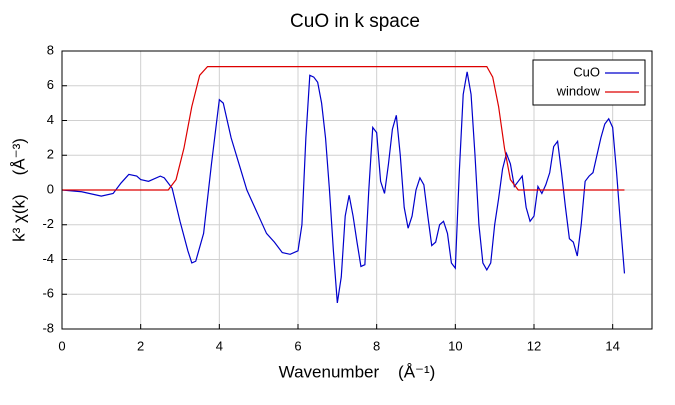 This screenshot has width=675, height=405. I want to click on y-tick-label: 6, so click(50, 84).